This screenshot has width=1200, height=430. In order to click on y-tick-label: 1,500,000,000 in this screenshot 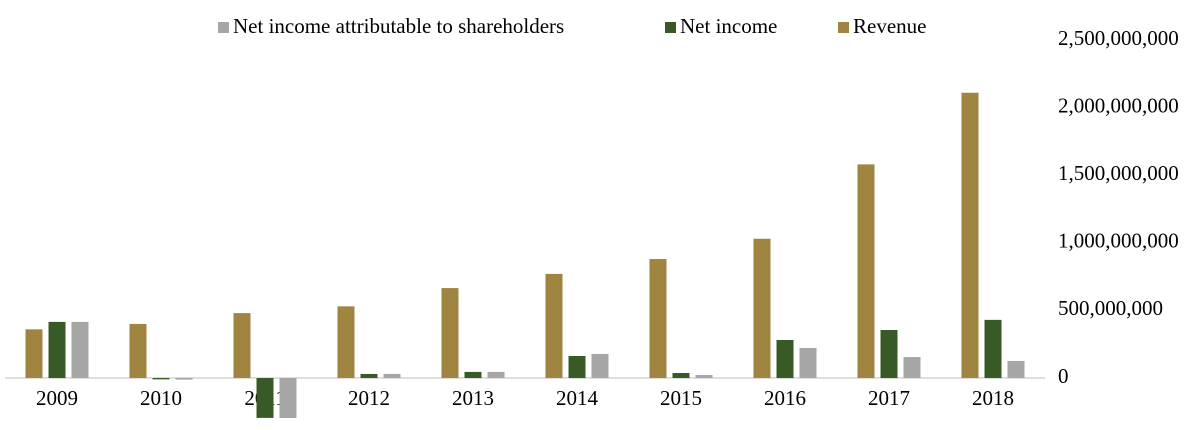, I will do `click(1118, 173)`.